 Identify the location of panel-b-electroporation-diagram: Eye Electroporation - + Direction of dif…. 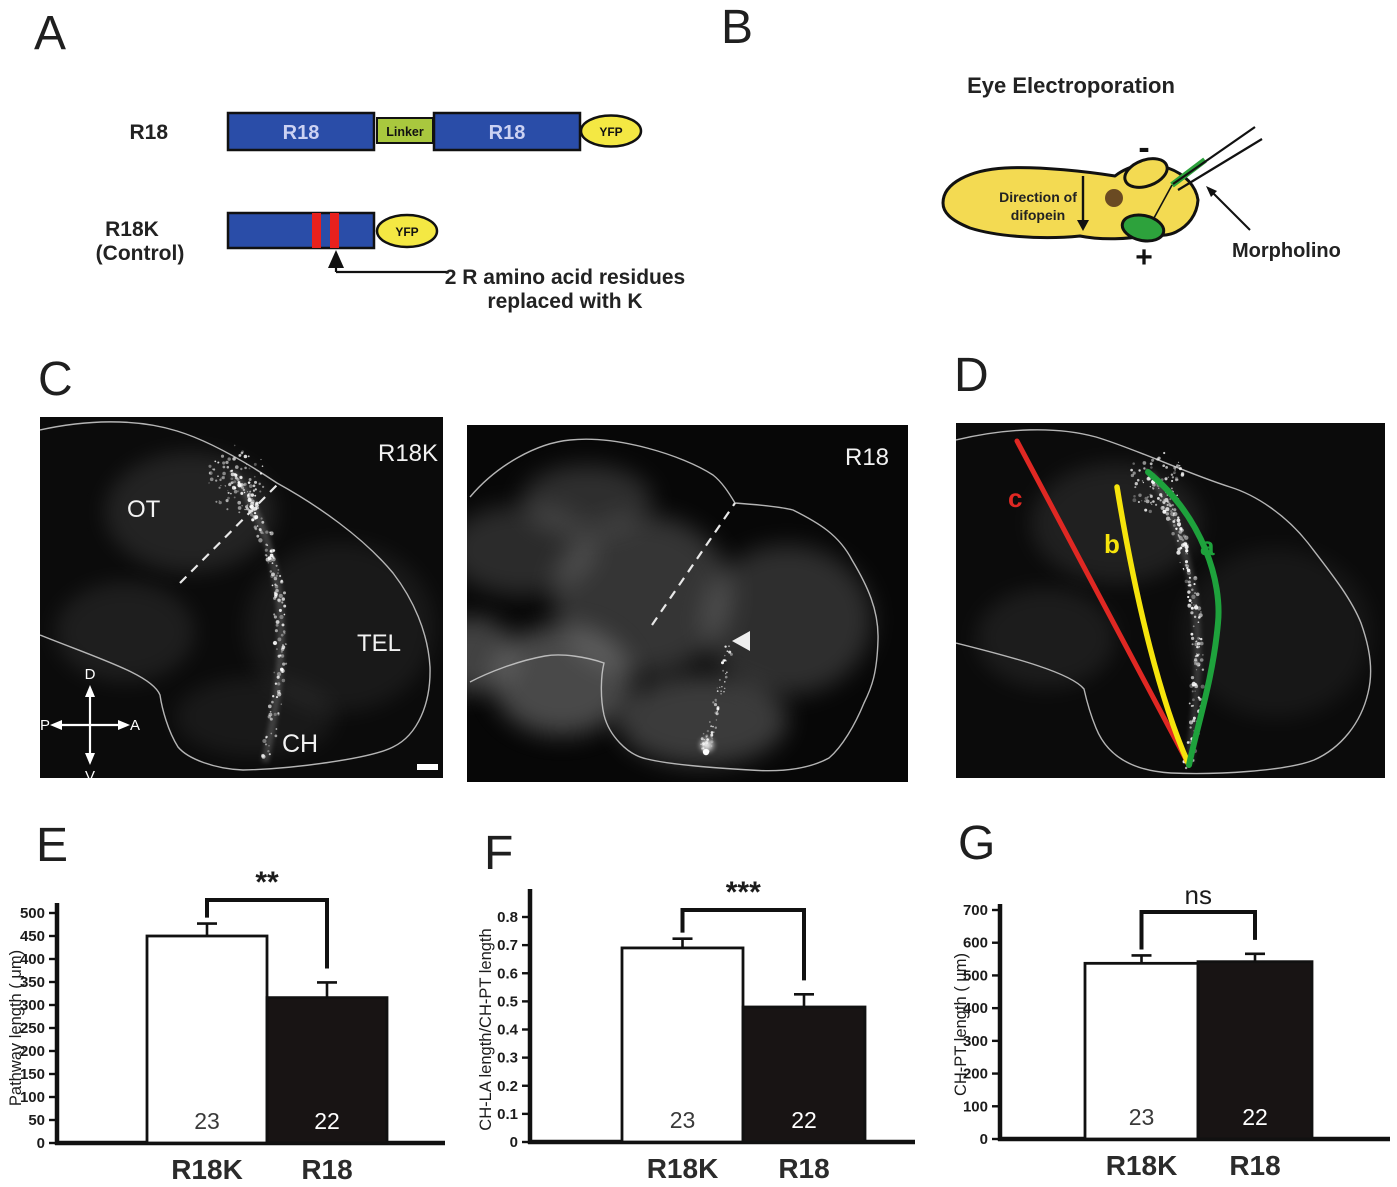
(1141, 173).